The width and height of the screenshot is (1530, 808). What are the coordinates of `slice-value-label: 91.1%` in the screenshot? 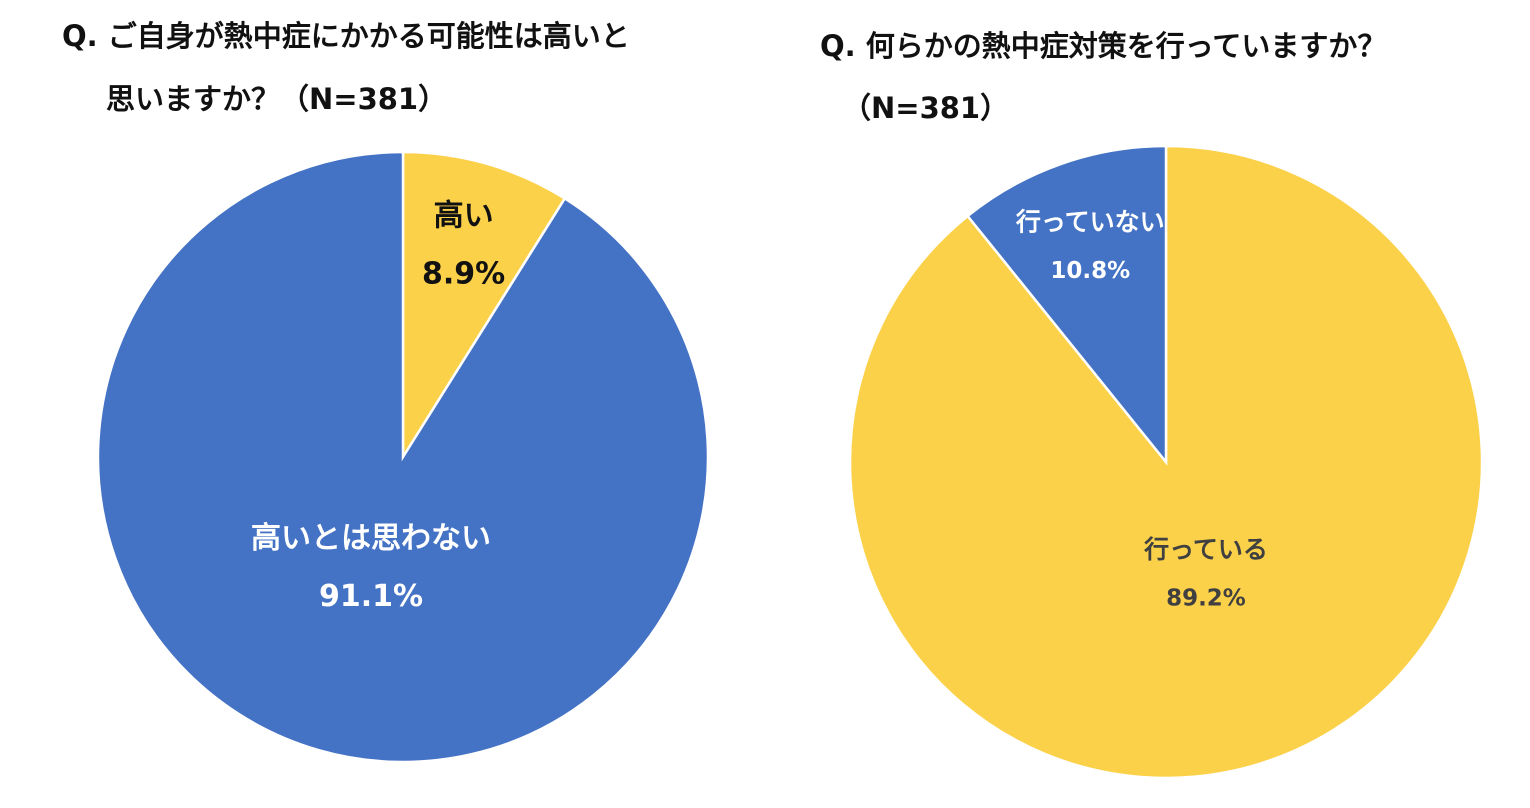 It's located at (371, 596).